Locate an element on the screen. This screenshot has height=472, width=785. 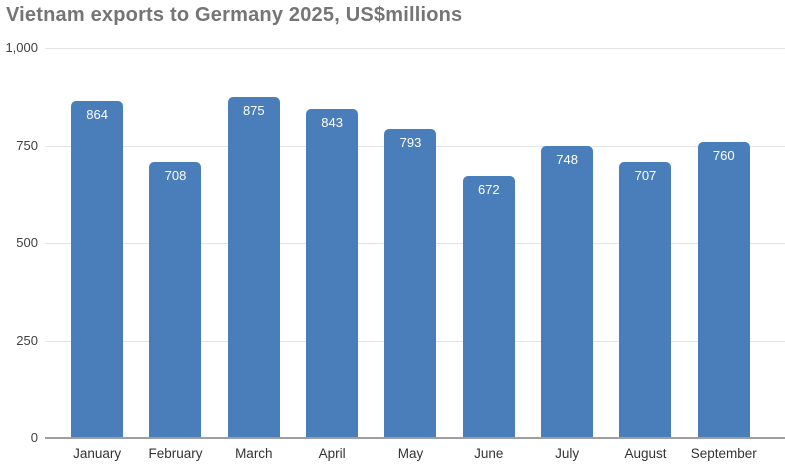
bar-column-july: 748 July is located at coordinates (567, 254).